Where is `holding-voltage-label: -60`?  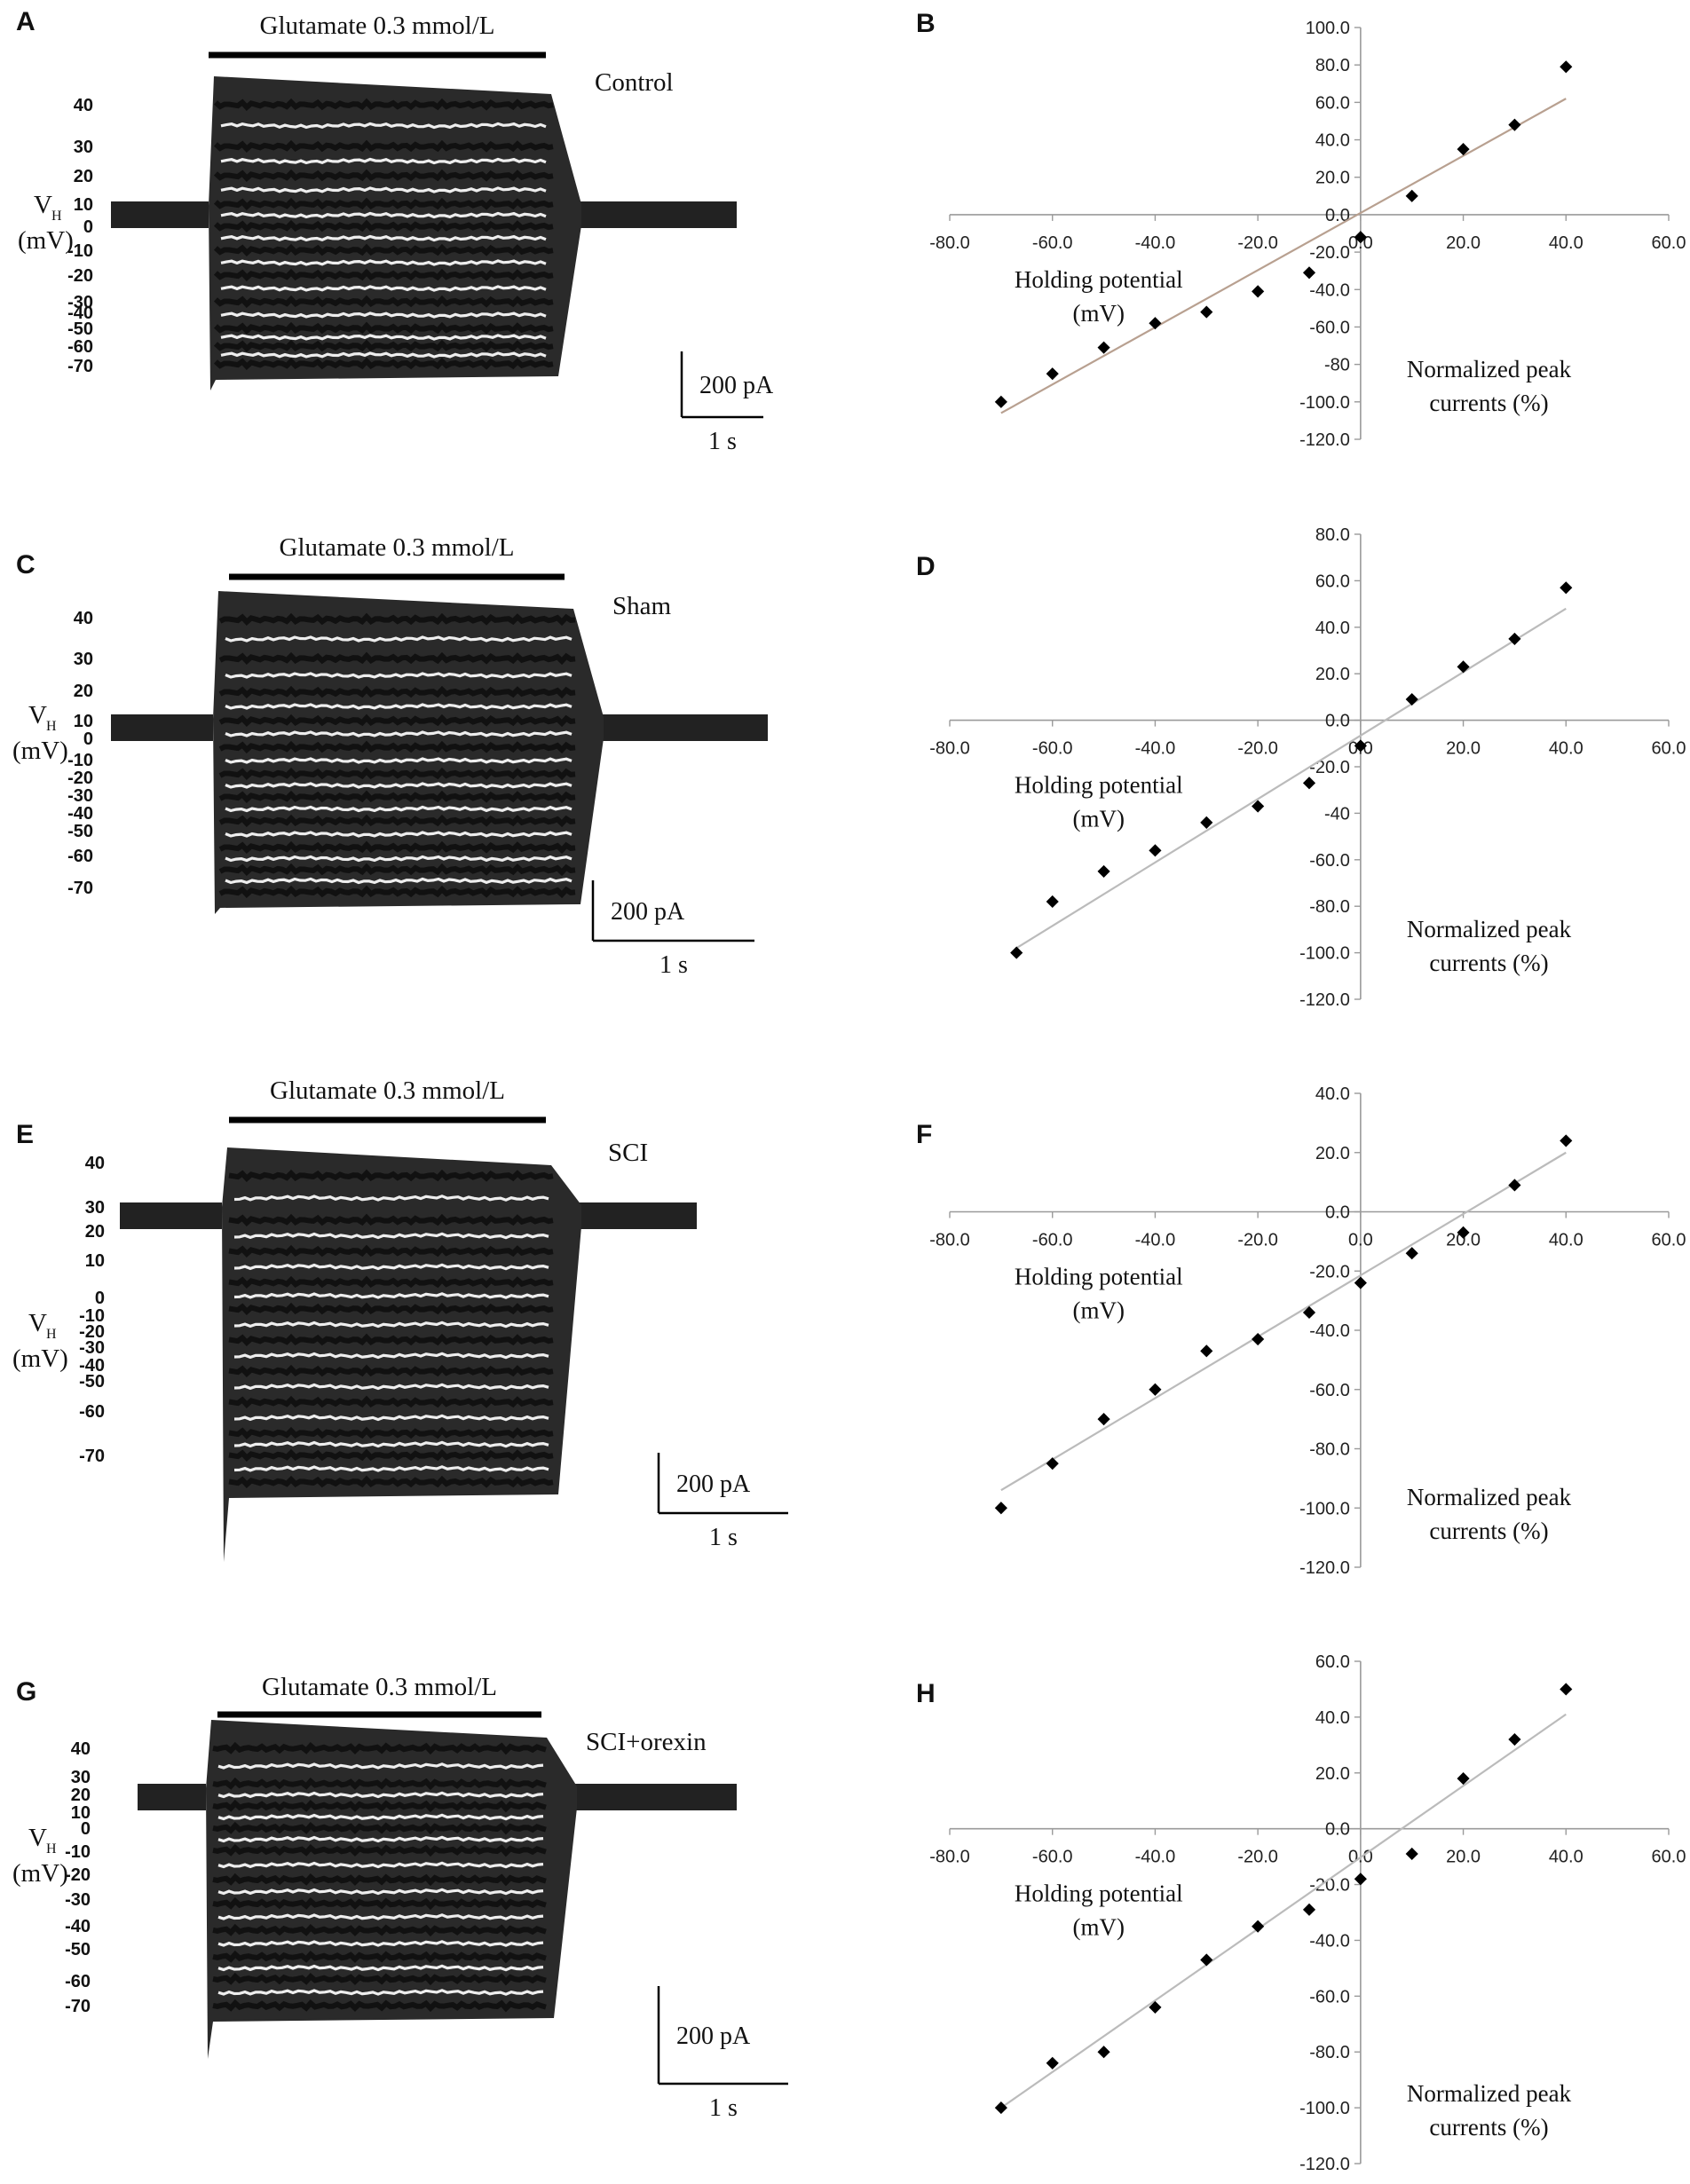
holding-voltage-label: -60 is located at coordinates (80, 347).